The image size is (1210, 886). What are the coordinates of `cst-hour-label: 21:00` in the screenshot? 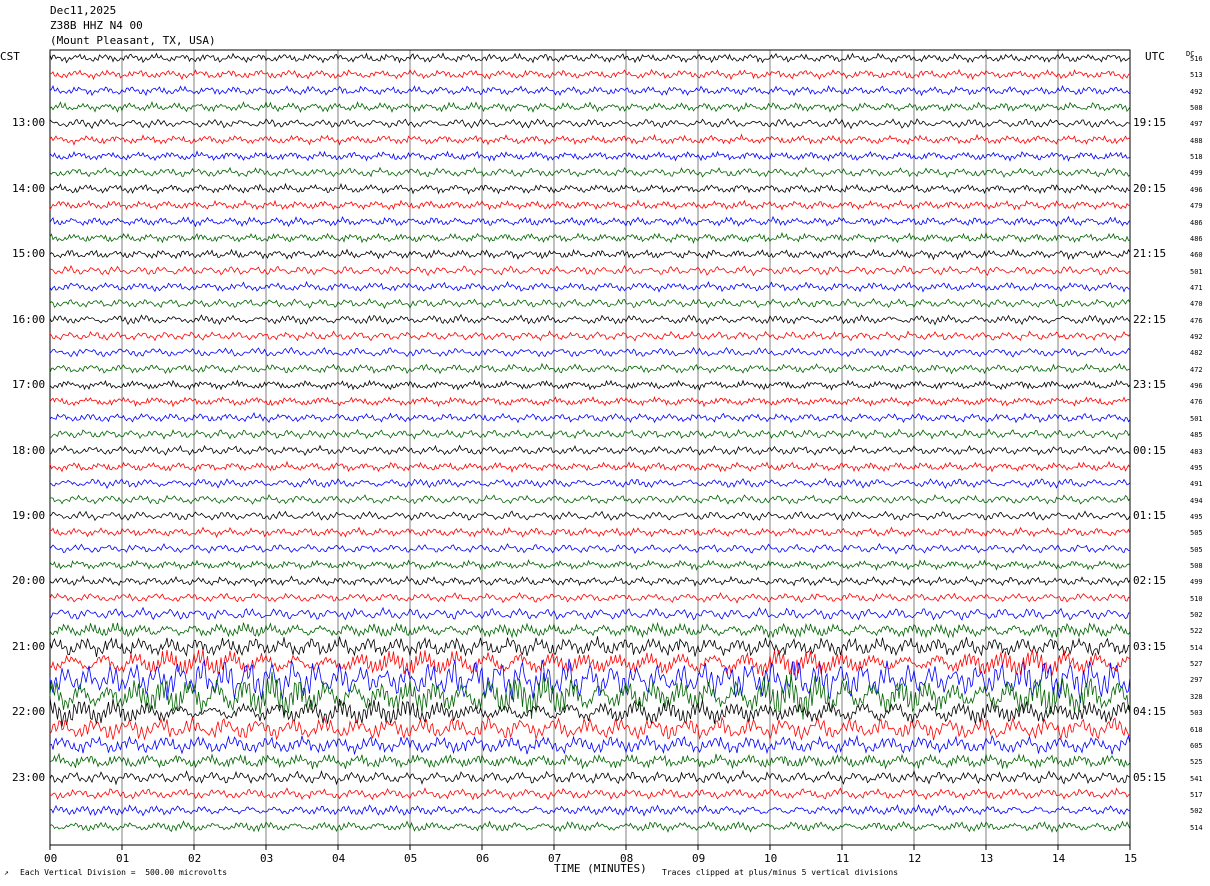 It's located at (29, 646).